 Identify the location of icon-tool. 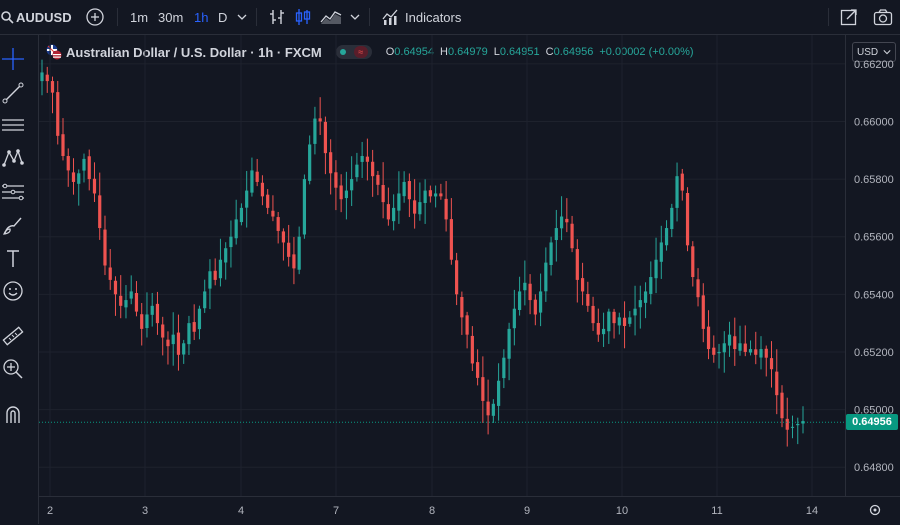
(13, 291).